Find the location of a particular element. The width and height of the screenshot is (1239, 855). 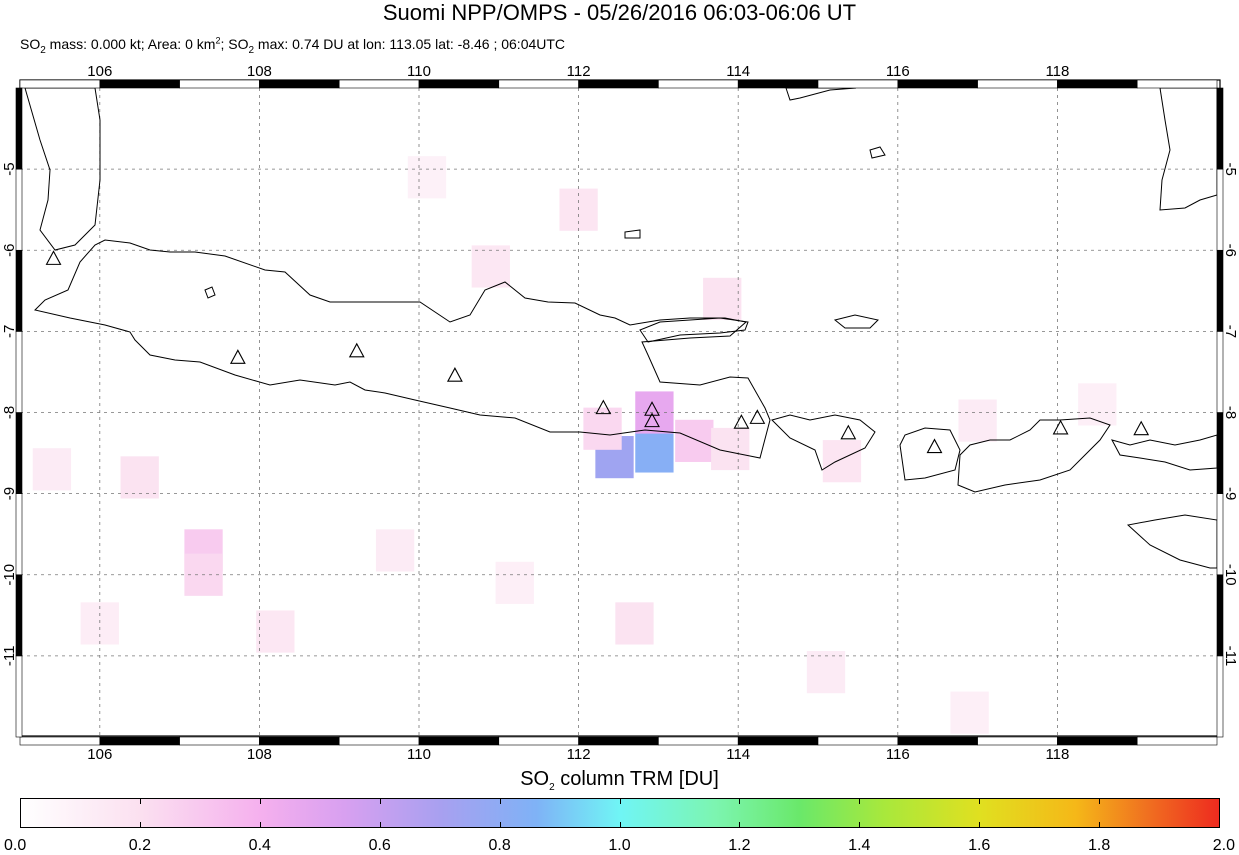

colorbar-label: 0.6 is located at coordinates (379, 845).